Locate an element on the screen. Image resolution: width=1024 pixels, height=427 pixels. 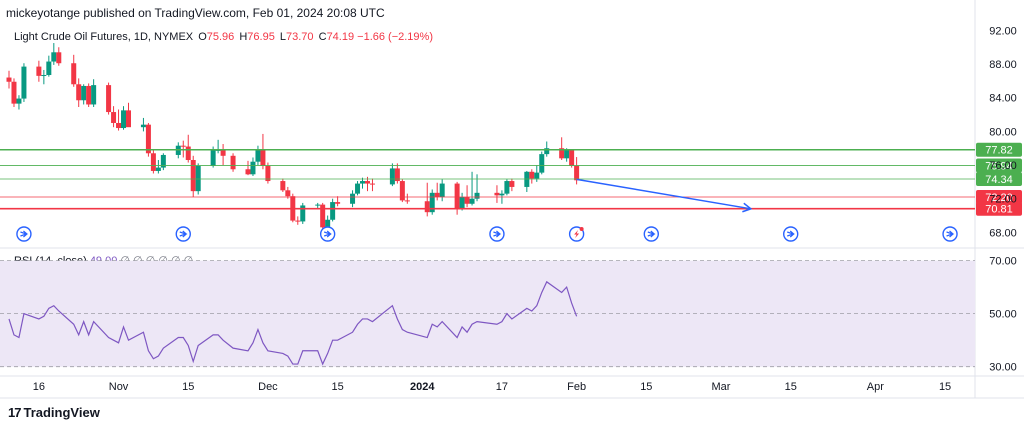
tradingview-footer: 17 TradingView is located at coordinates (54, 412).